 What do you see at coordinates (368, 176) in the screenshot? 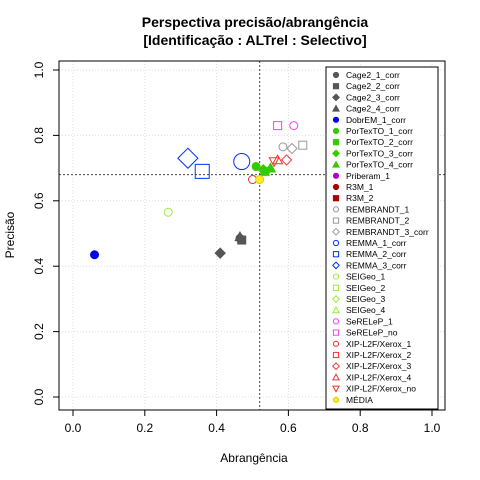
I see `legend-entry: Priberam_1` at bounding box center [368, 176].